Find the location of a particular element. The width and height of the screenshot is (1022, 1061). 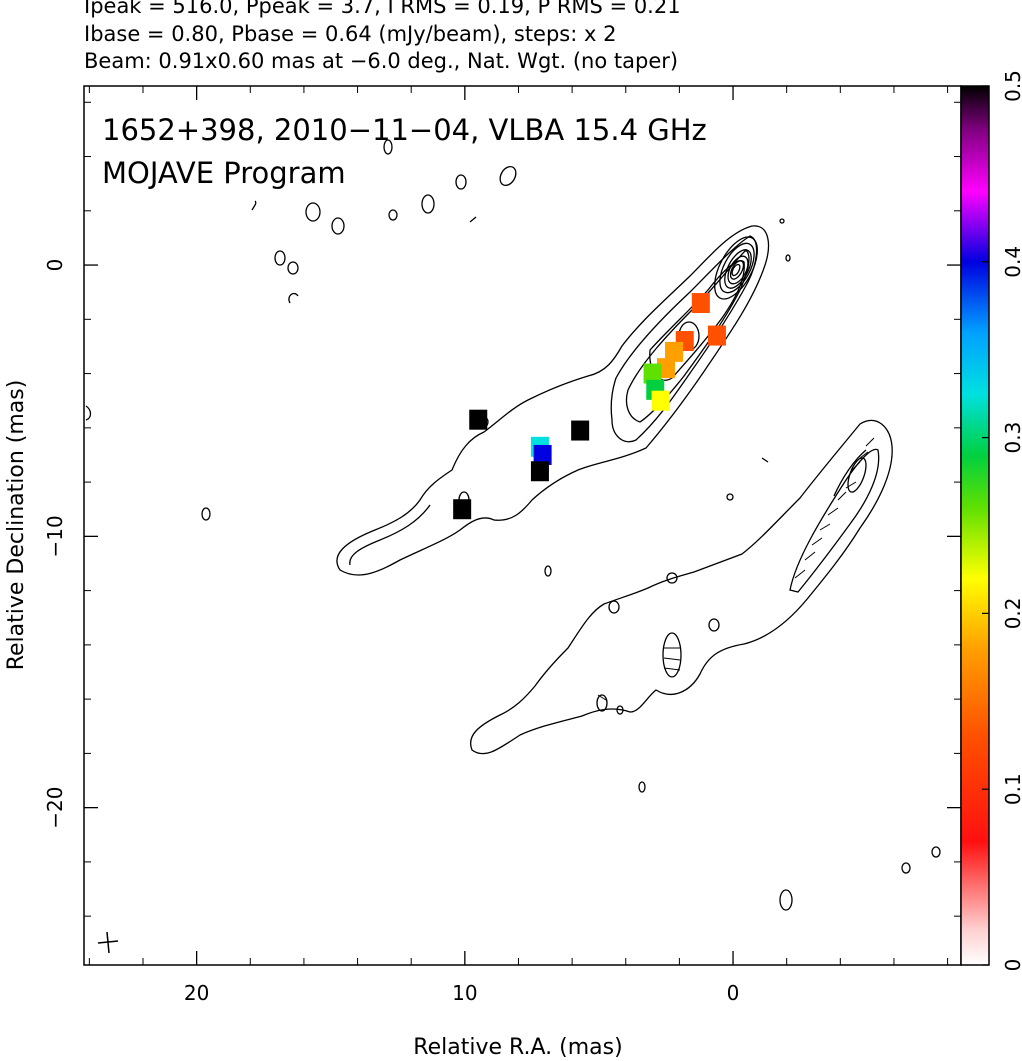

source-annotation: 1652+398, 2010−11−04, VLBA 15.4 GHz is located at coordinates (404, 130).